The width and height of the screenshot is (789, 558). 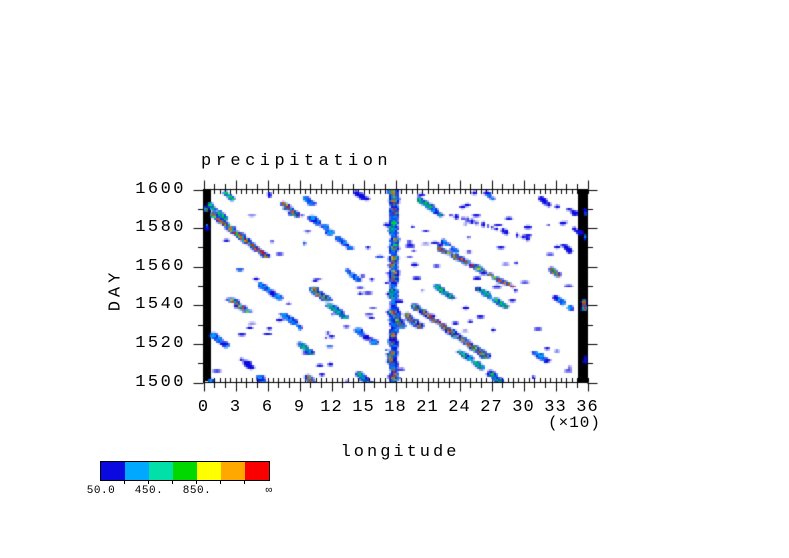 What do you see at coordinates (160, 305) in the screenshot?
I see `y-tick-label: 1540` at bounding box center [160, 305].